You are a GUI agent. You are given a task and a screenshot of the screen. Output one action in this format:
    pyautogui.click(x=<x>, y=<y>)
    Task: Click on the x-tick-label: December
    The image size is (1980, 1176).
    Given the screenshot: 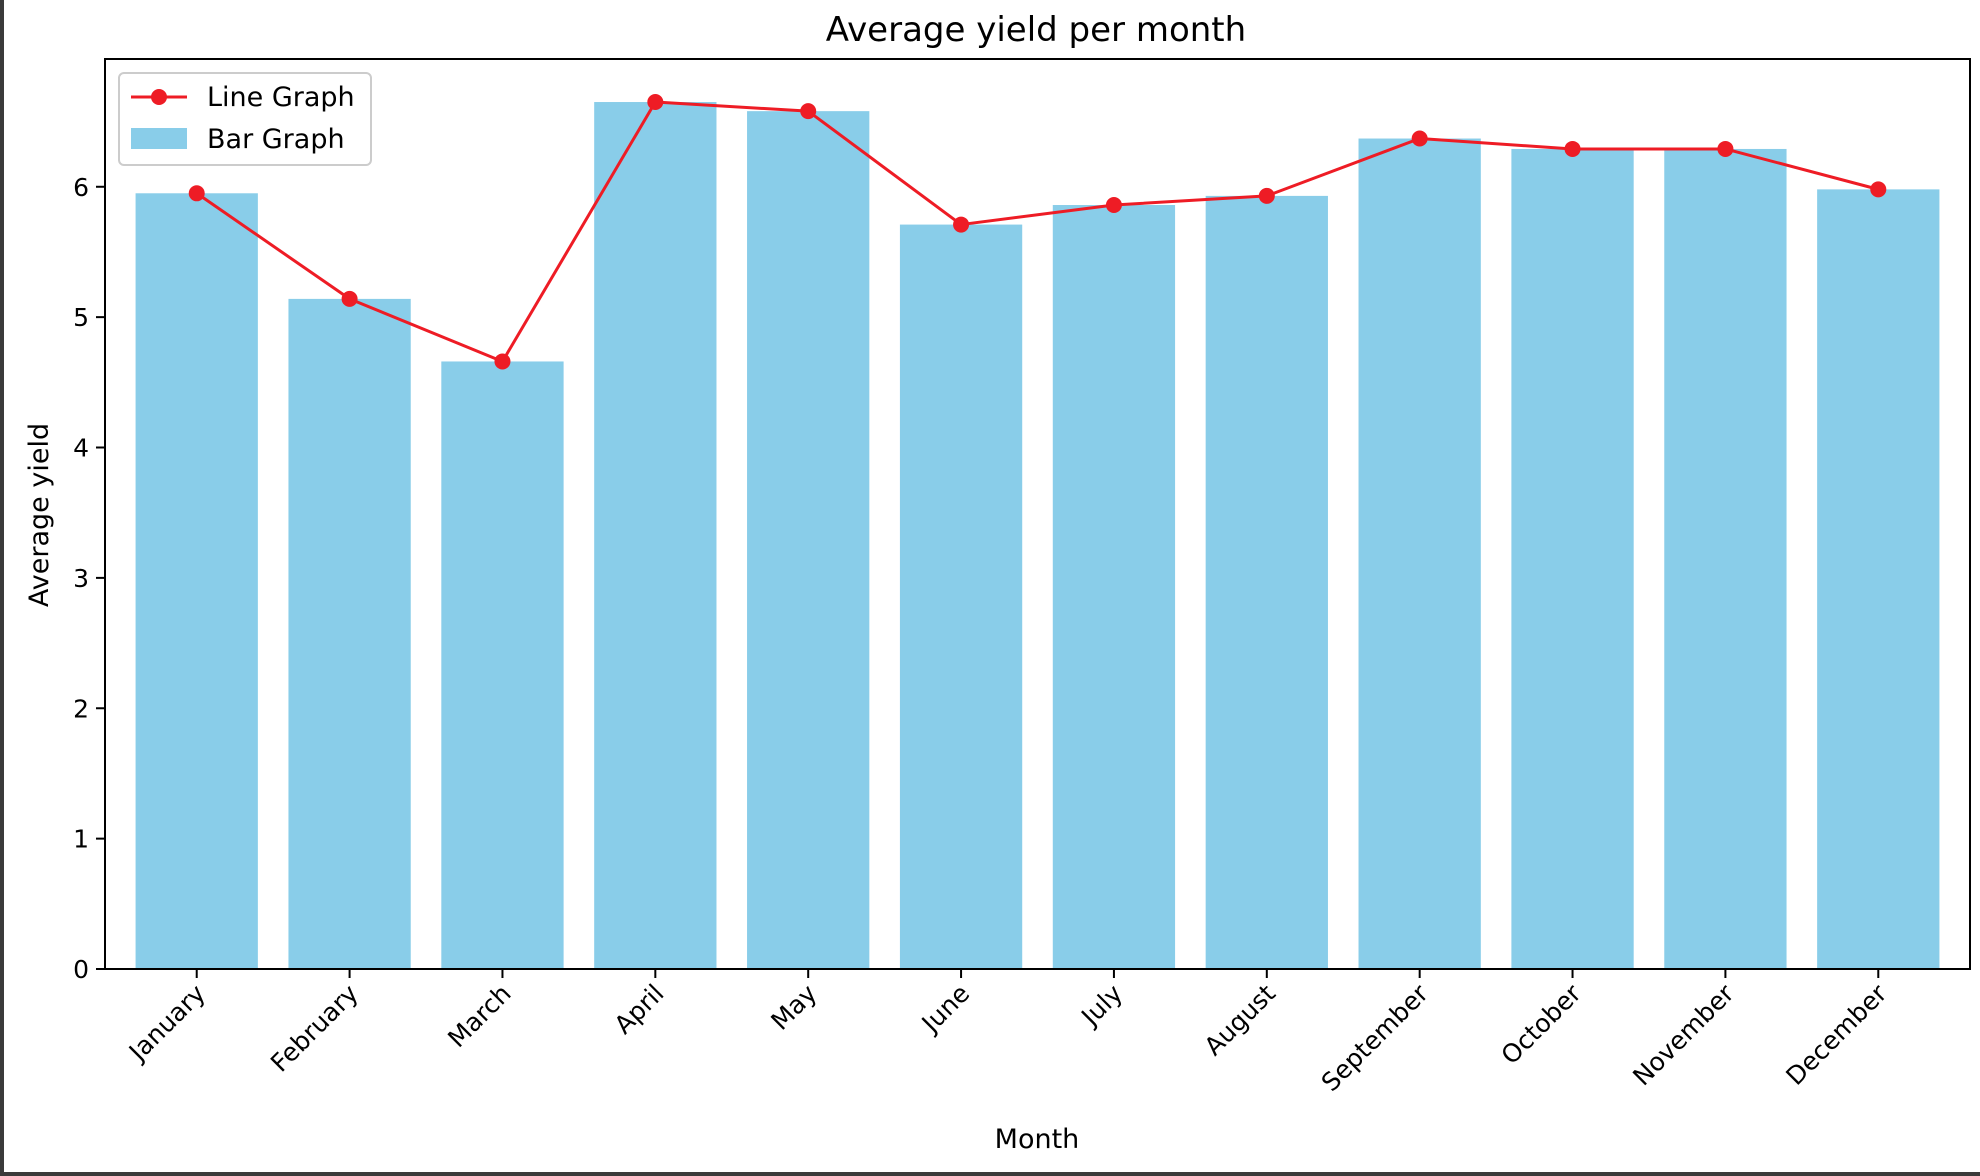 What is the action you would take?
    pyautogui.click(x=1836, y=1034)
    